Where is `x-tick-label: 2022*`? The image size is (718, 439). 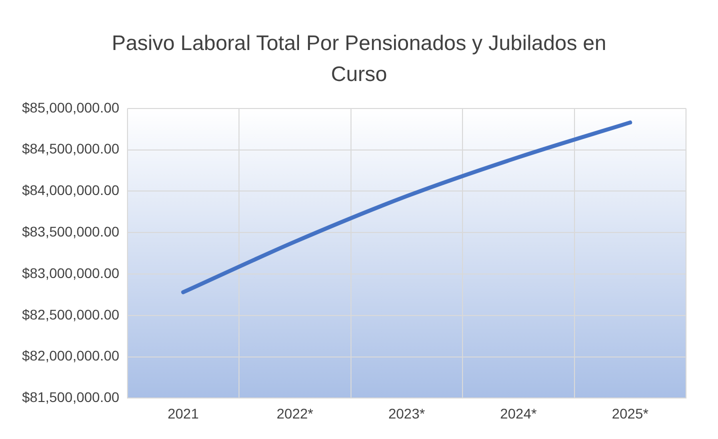
x-tick-label: 2022* is located at coordinates (295, 413).